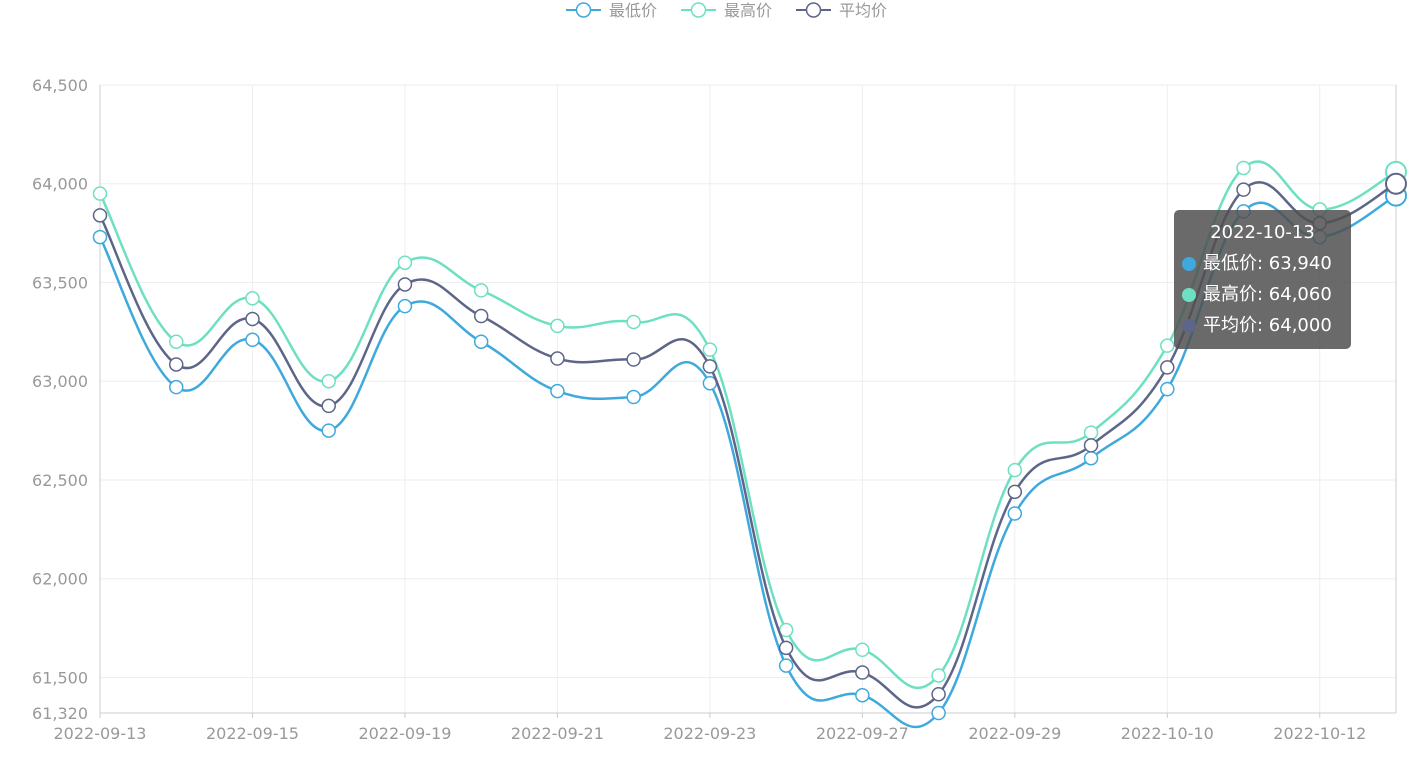  I want to click on y-tick-label: 63,000, so click(60, 381).